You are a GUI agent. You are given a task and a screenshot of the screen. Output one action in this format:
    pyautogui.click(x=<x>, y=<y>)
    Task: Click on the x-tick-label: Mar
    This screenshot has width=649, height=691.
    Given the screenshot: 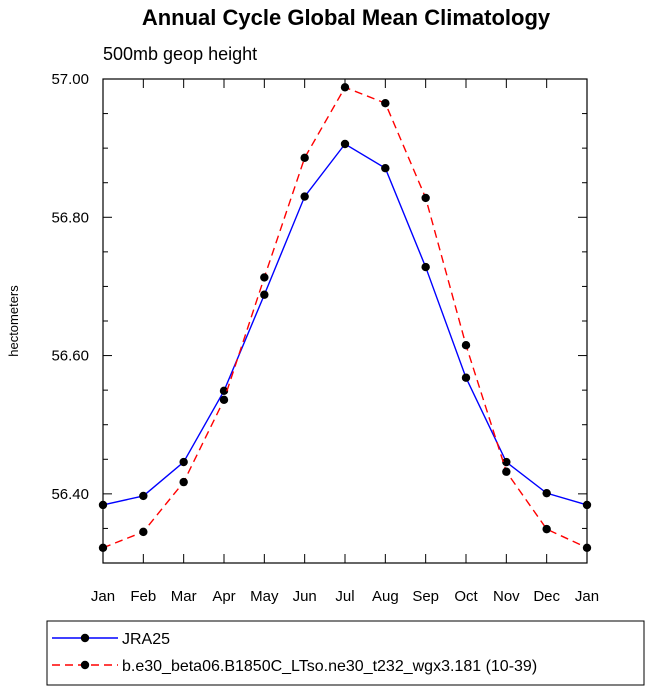 What is the action you would take?
    pyautogui.click(x=184, y=596)
    